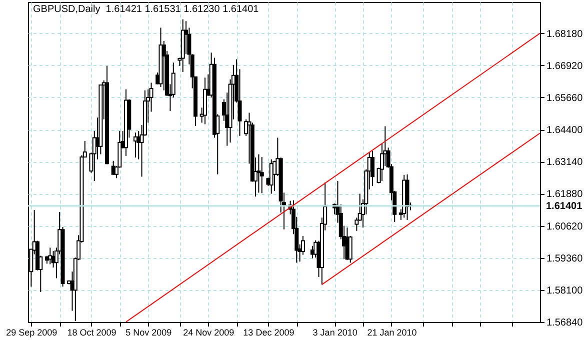 The image size is (586, 340). I want to click on y-tick-label: 1.61880, so click(565, 194).